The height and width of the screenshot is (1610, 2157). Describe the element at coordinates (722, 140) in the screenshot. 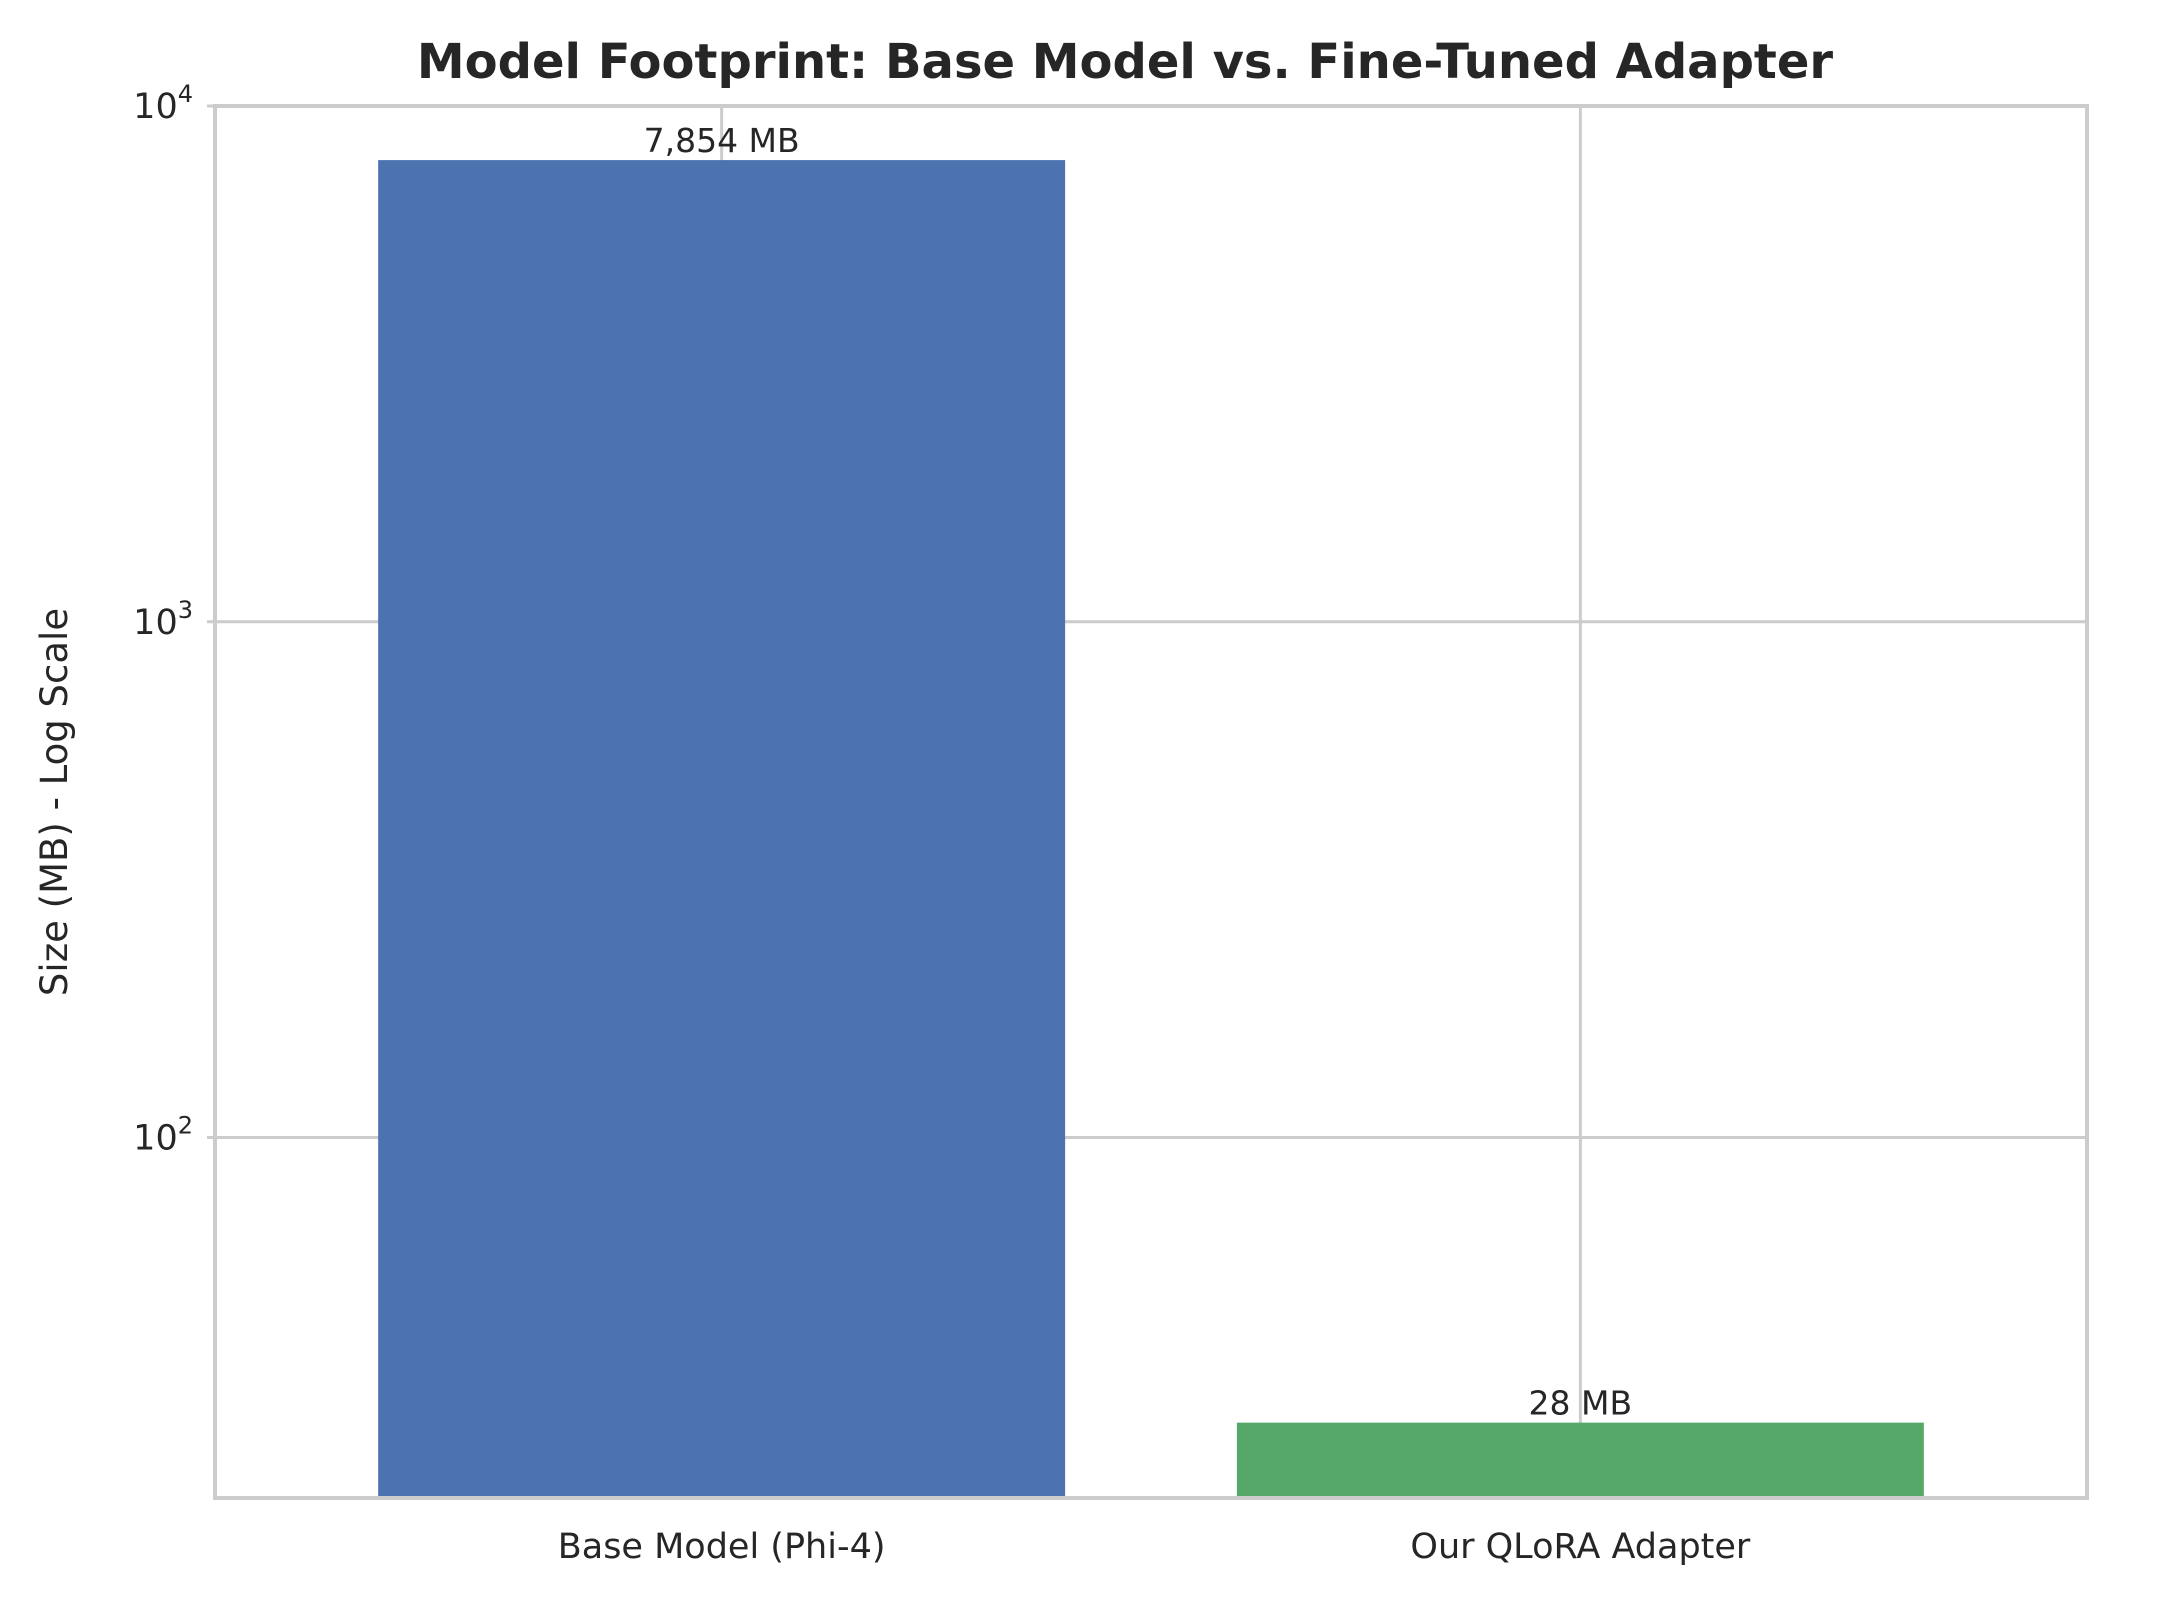

I see `bar-value-label: 7,854 MB` at that location.